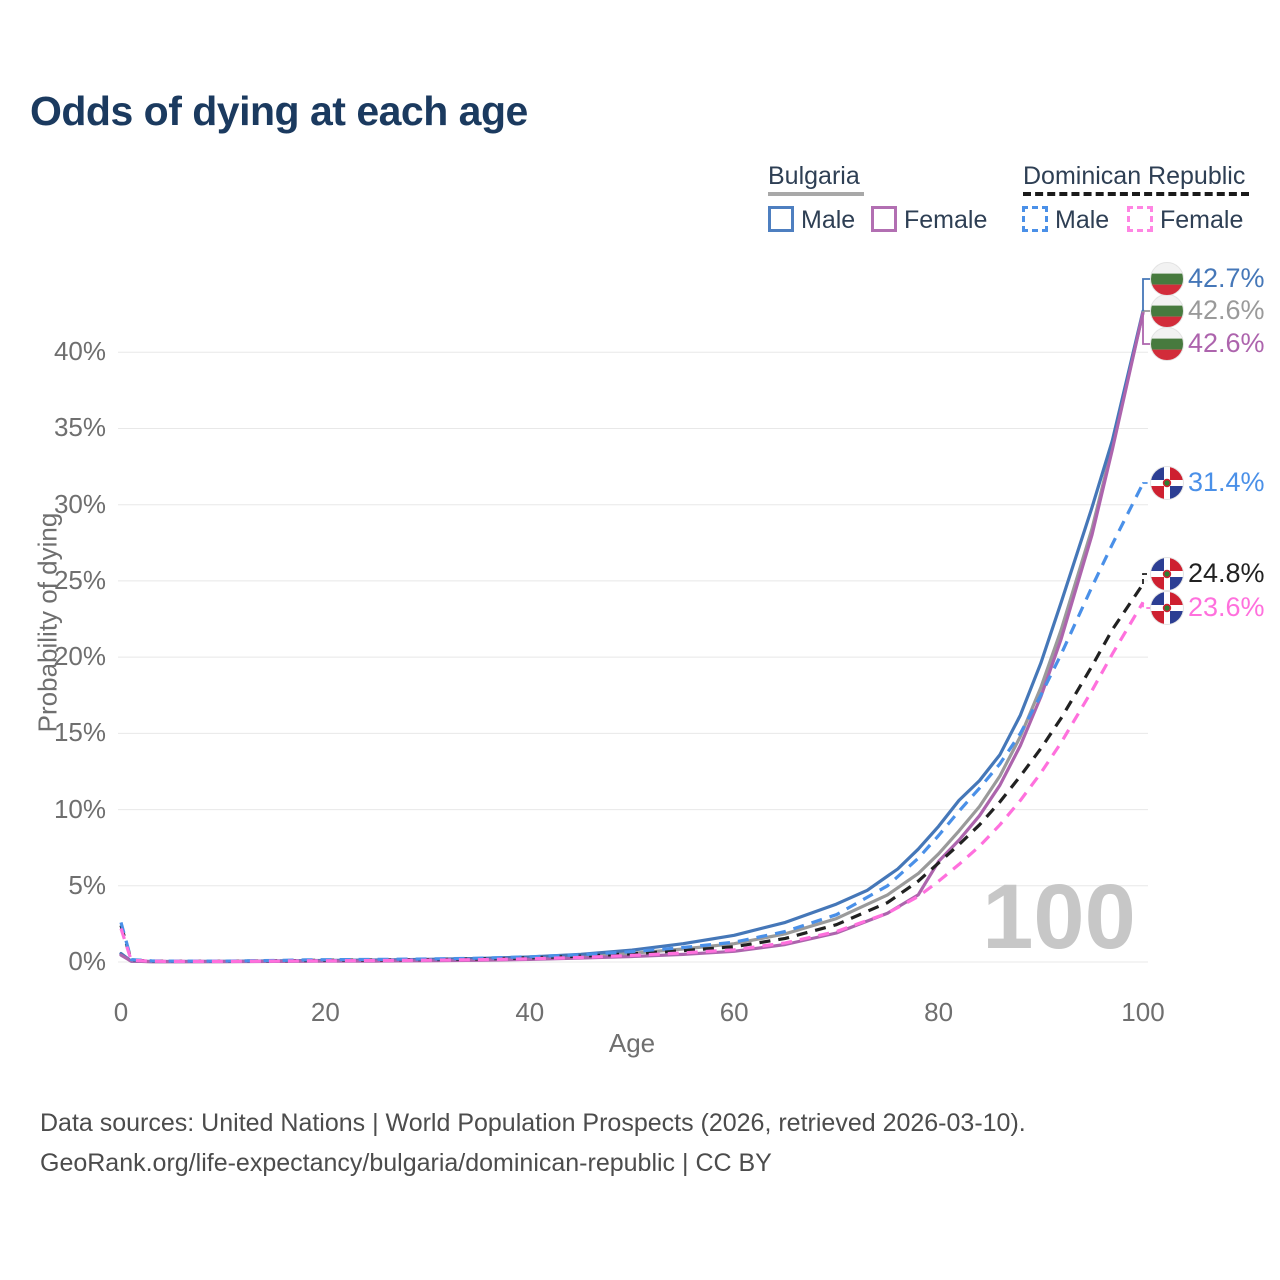 Image resolution: width=1280 pixels, height=1280 pixels. I want to click on x-axis-tick-label: 80, so click(939, 1012).